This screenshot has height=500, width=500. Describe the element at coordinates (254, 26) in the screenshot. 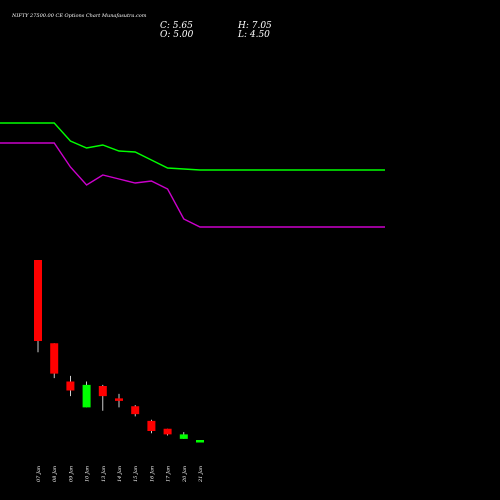

I see `high-readout: H: 7.05` at that location.